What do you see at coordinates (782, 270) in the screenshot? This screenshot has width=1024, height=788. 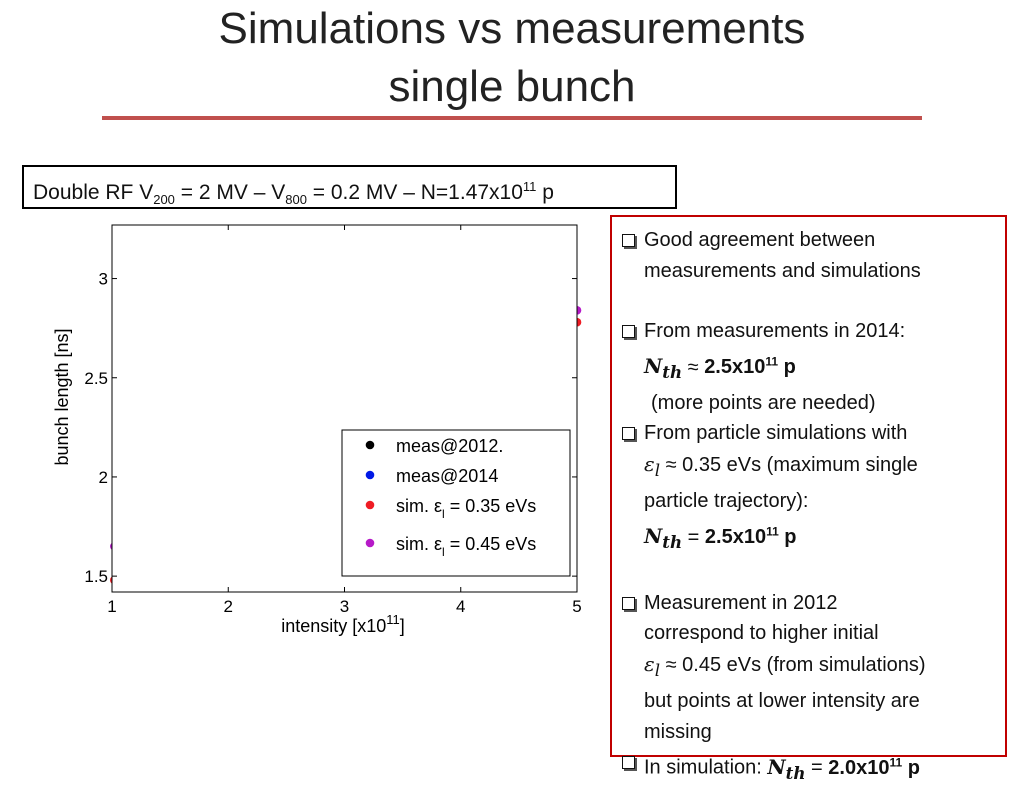 I see `note-1-line-2: measurements and simulations` at bounding box center [782, 270].